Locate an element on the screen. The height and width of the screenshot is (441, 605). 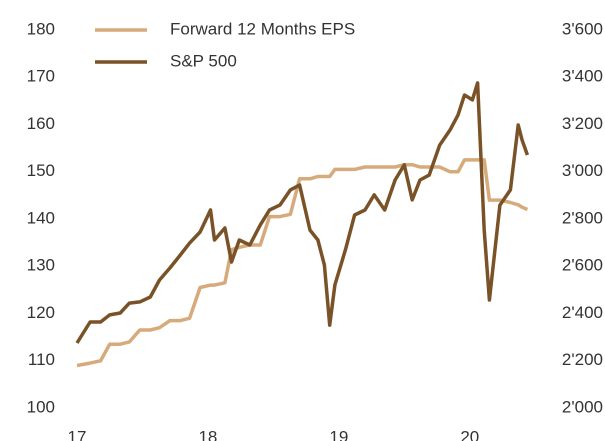
y-tick-label: 170 is located at coordinates (41, 76).